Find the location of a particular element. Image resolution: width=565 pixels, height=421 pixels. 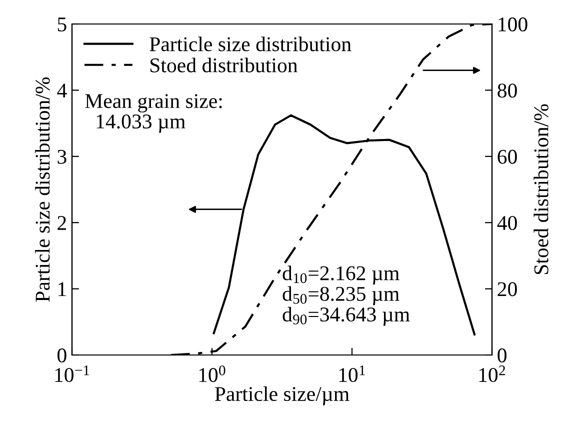

text: d$_{10}$=2.162 µm d$_{50}$=8.235 µm d$_{90}$=34.643 µm is located at coordinates (346, 296).